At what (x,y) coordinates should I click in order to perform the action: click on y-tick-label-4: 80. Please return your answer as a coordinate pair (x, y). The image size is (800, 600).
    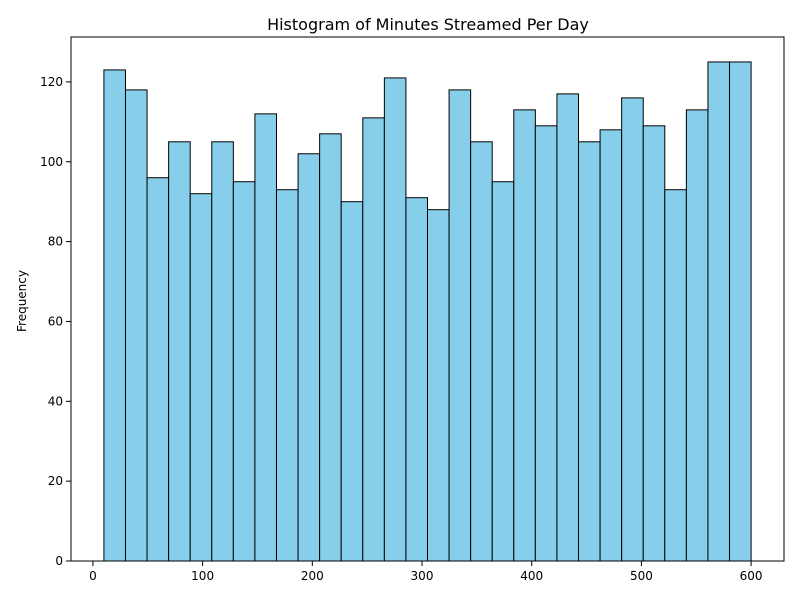
    Looking at the image, I should click on (55, 242).